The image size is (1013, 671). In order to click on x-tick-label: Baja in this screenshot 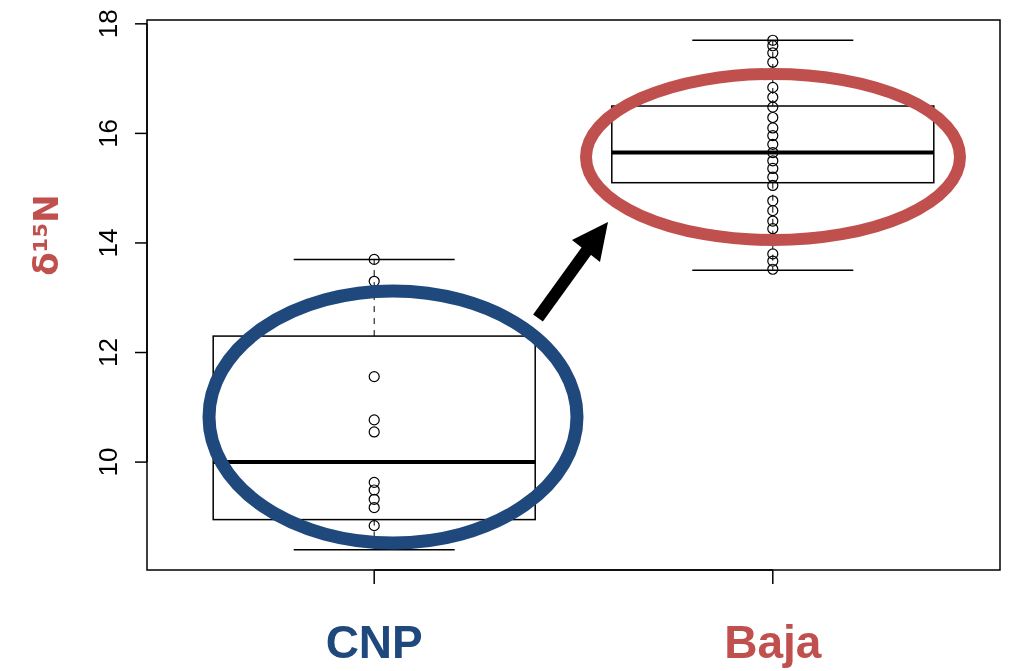, I will do `click(773, 642)`.